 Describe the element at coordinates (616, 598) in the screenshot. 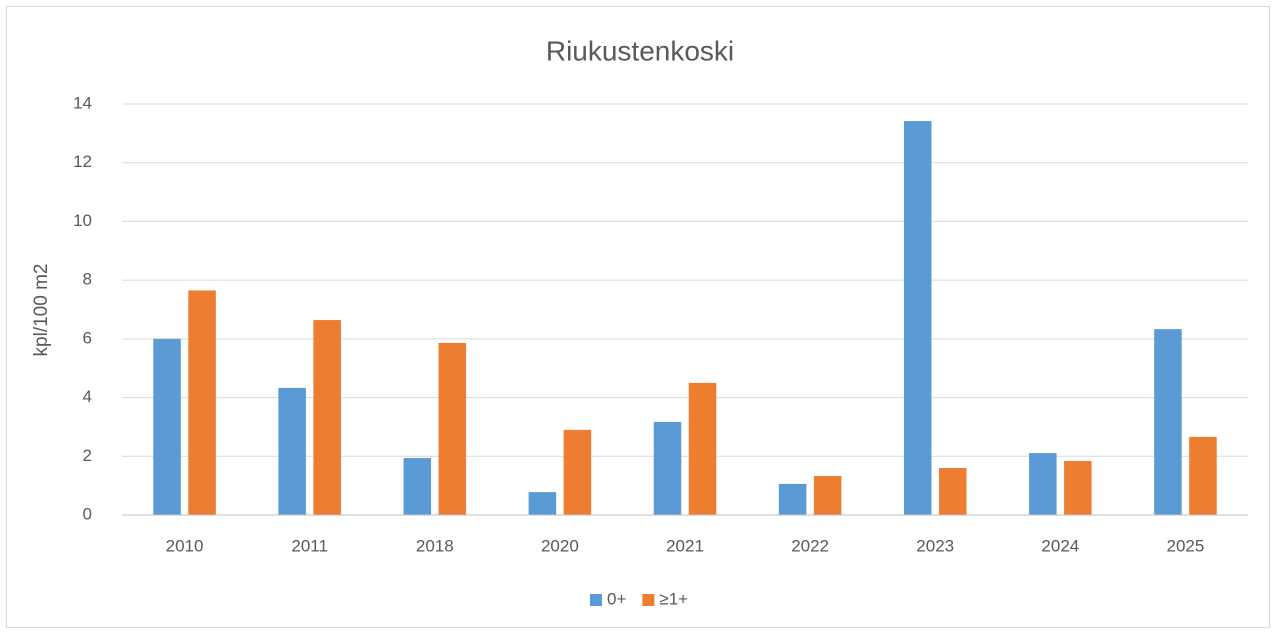

I see `legend-label: 0+` at that location.